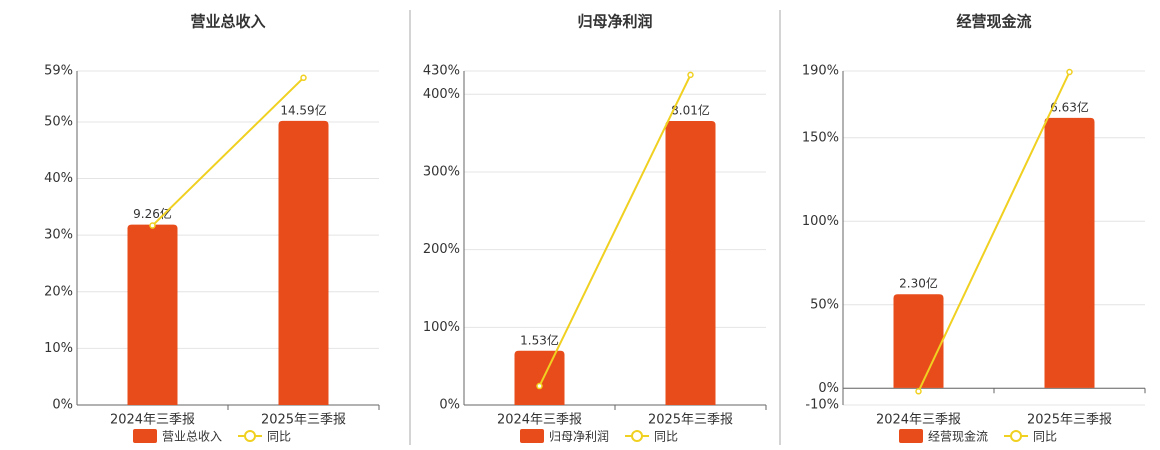 Image resolution: width=1160 pixels, height=450 pixels. I want to click on data-label: 1.53亿, so click(539, 339).